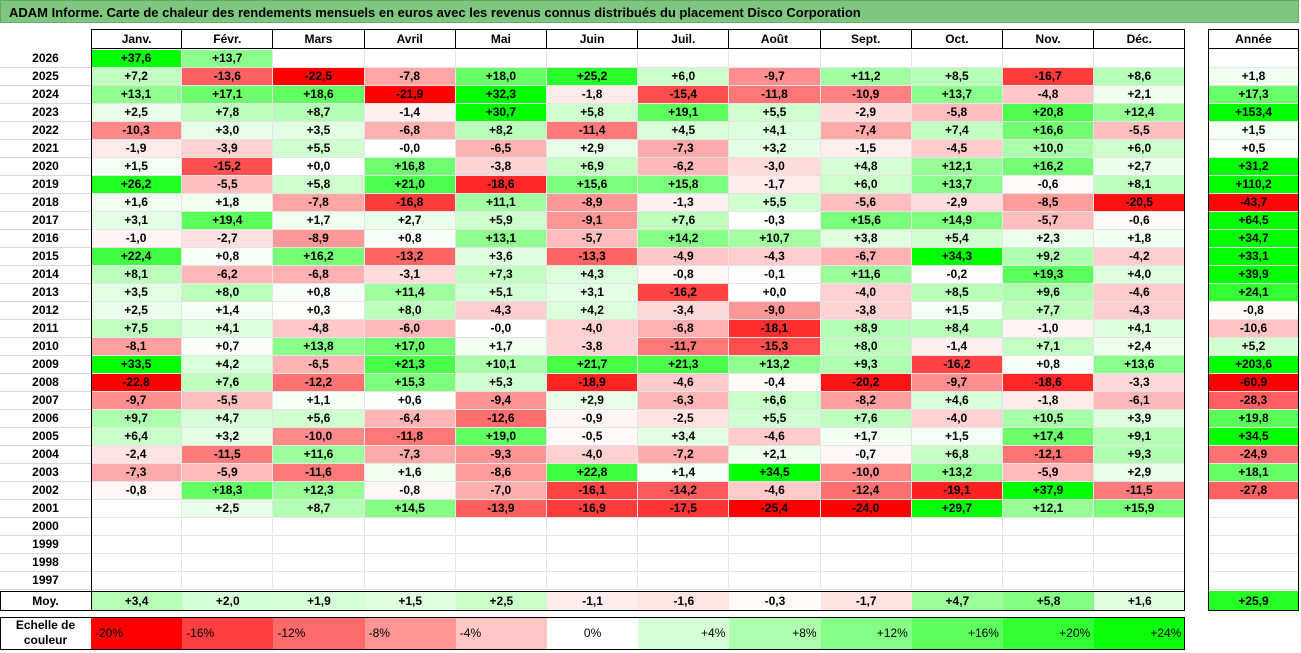 Image resolution: width=1301 pixels, height=653 pixels. What do you see at coordinates (684, 347) in the screenshot?
I see `heatmap-cell: -11,7` at bounding box center [684, 347].